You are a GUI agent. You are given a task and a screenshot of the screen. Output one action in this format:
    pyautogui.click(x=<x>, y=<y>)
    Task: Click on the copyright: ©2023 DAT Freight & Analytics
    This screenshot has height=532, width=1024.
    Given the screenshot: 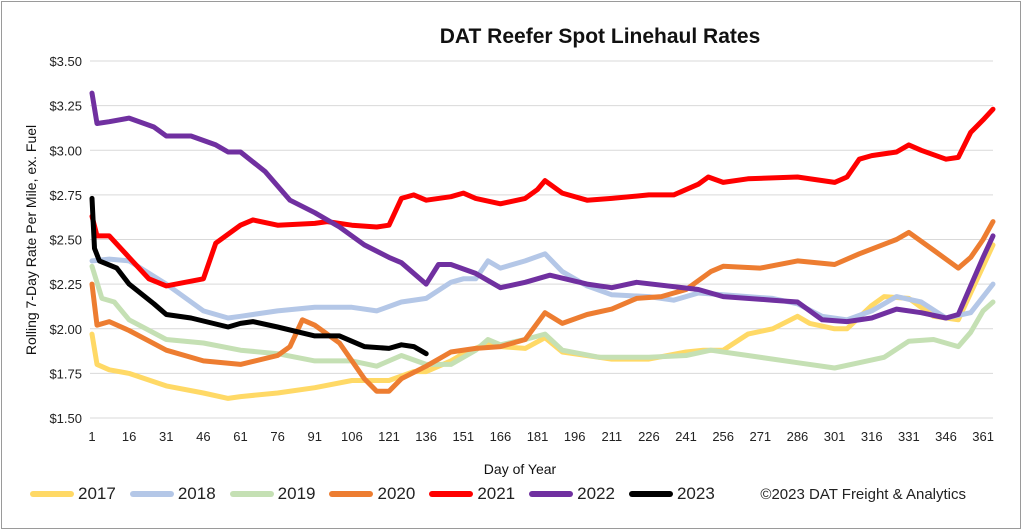 What is the action you would take?
    pyautogui.click(x=863, y=494)
    